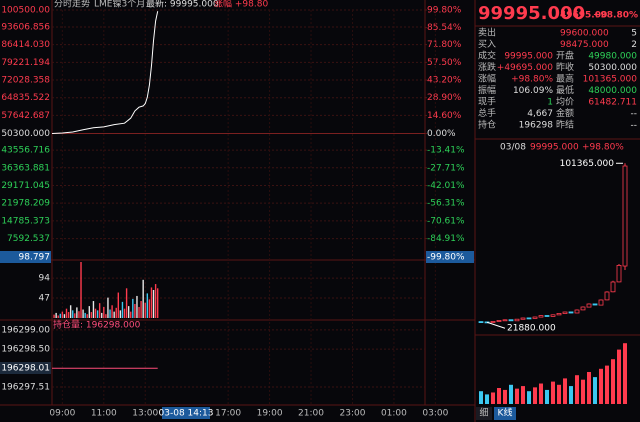 This screenshot has height=422, width=640. Describe the element at coordinates (487, 56) in the screenshot. I see `quote-label: 成交` at that location.